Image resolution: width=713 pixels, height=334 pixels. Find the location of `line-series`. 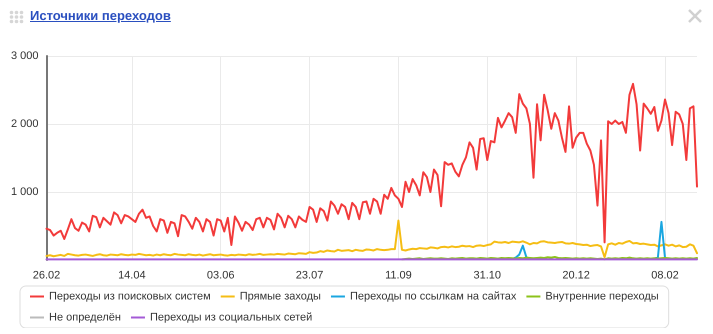

line-series is located at coordinates (372, 239).